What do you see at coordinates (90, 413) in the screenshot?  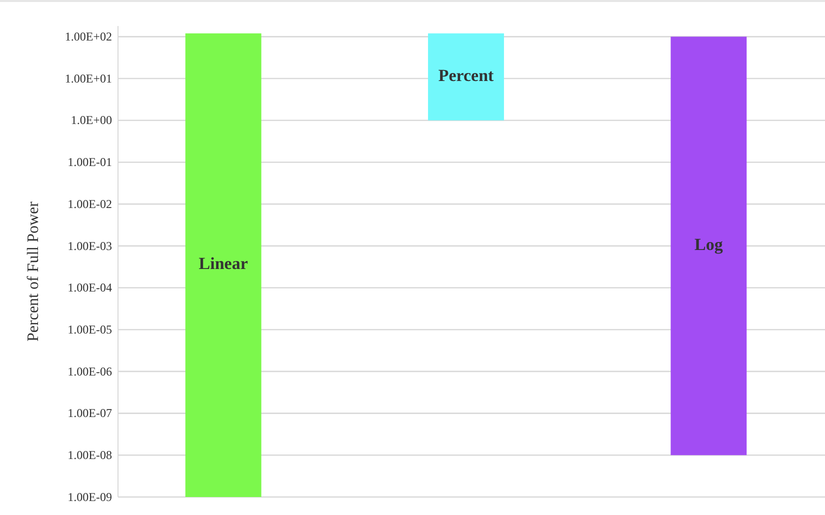 I see `y-tick-label: 1.00E-07` at bounding box center [90, 413].